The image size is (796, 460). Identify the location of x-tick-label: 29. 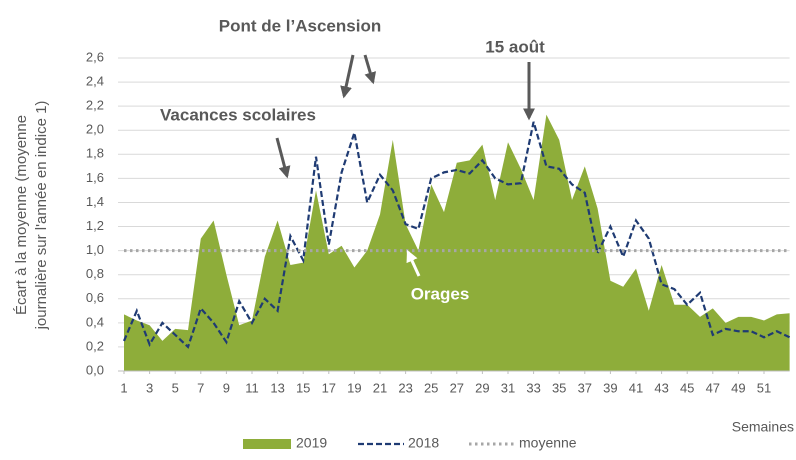
(482, 387).